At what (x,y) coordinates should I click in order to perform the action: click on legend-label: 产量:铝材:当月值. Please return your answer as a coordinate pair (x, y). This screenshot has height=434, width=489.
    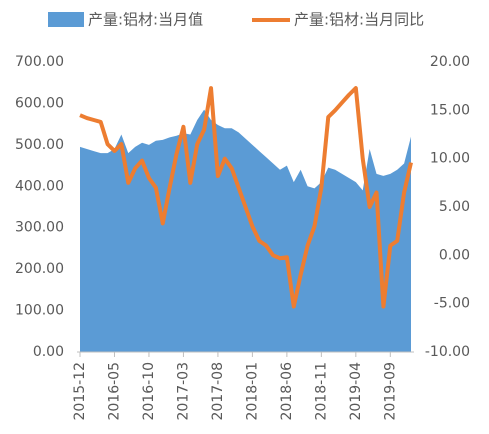
    Looking at the image, I should click on (145, 20).